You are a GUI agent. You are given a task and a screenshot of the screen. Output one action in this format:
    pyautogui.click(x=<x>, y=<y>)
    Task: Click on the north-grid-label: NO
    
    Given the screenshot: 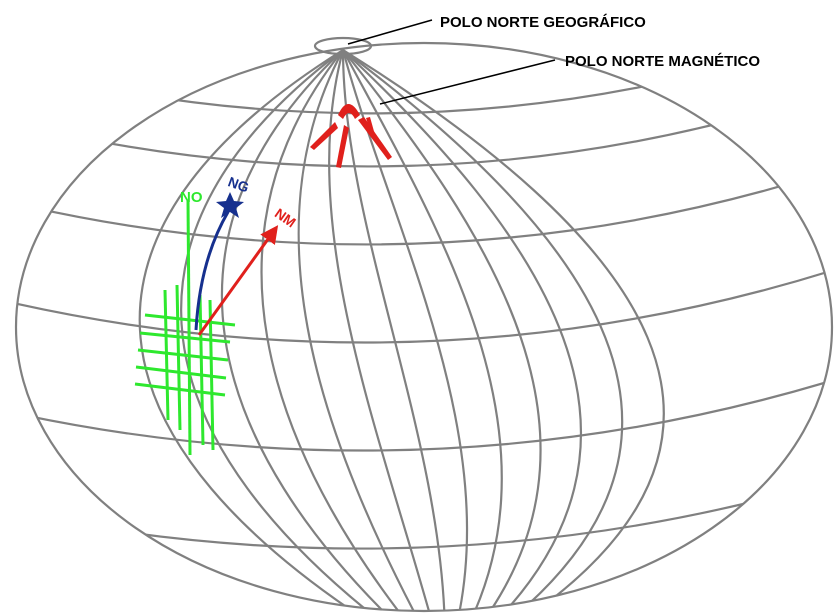 What is the action you would take?
    pyautogui.click(x=191, y=197)
    